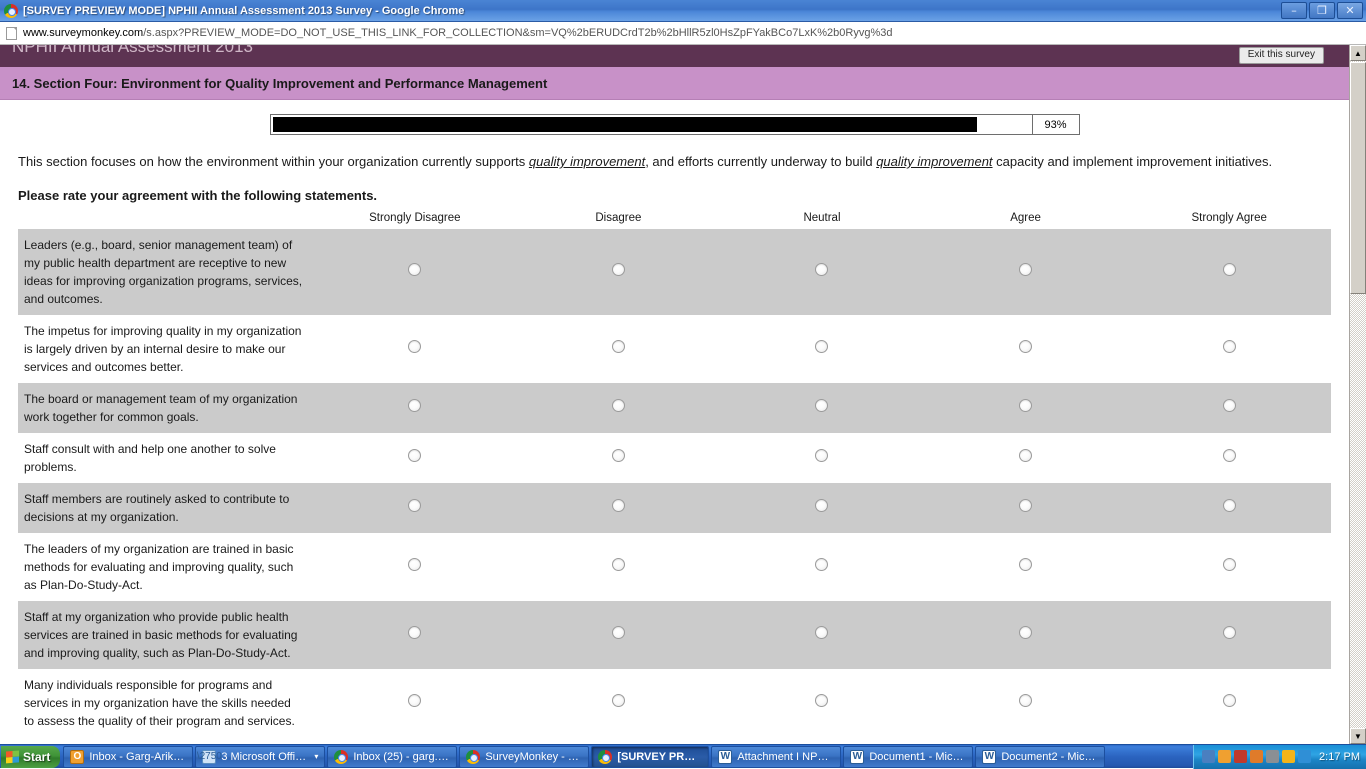 The image size is (1366, 769). Describe the element at coordinates (1358, 53) in the screenshot. I see `scroll-up-icon: ▲` at that location.